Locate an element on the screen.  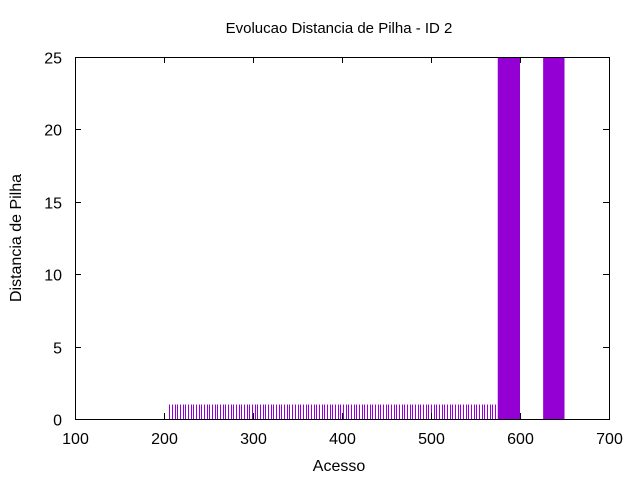
x-tick-label-2: 300 is located at coordinates (253, 439).